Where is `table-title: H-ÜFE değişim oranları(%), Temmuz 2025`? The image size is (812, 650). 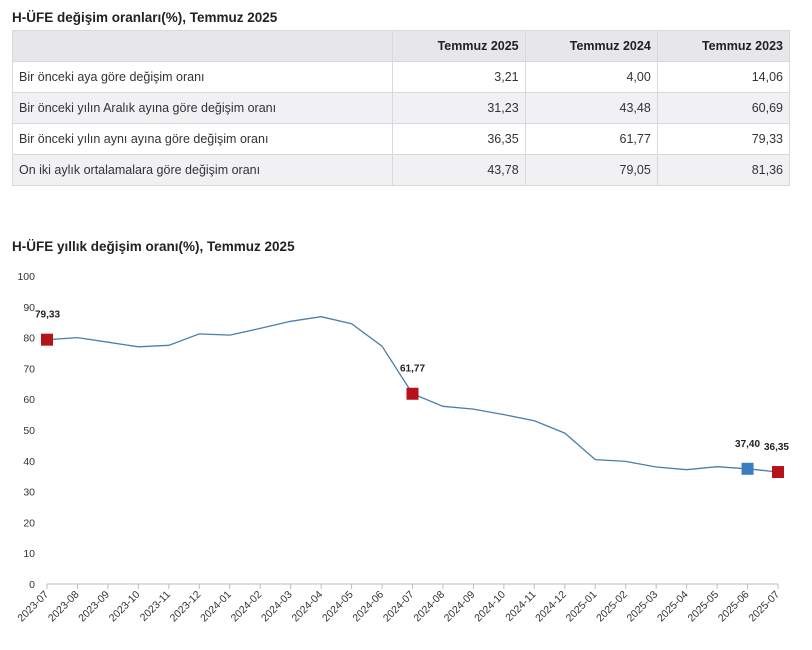 table-title: H-ÜFE değişim oranları(%), Temmuz 2025 is located at coordinates (145, 17).